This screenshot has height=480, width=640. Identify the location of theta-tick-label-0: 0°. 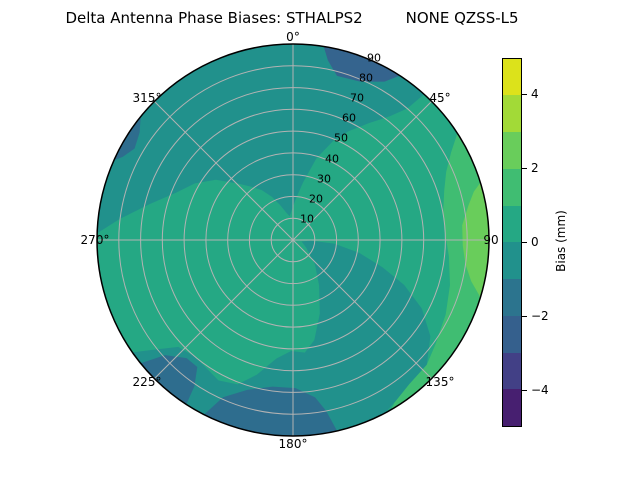
(293, 37).